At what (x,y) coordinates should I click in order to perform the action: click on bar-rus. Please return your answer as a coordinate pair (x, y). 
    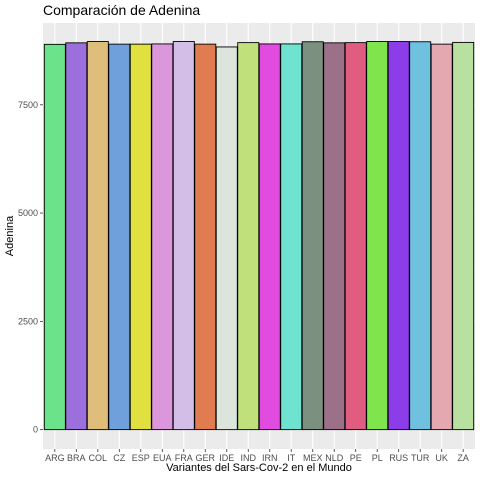
    Looking at the image, I should click on (398, 236).